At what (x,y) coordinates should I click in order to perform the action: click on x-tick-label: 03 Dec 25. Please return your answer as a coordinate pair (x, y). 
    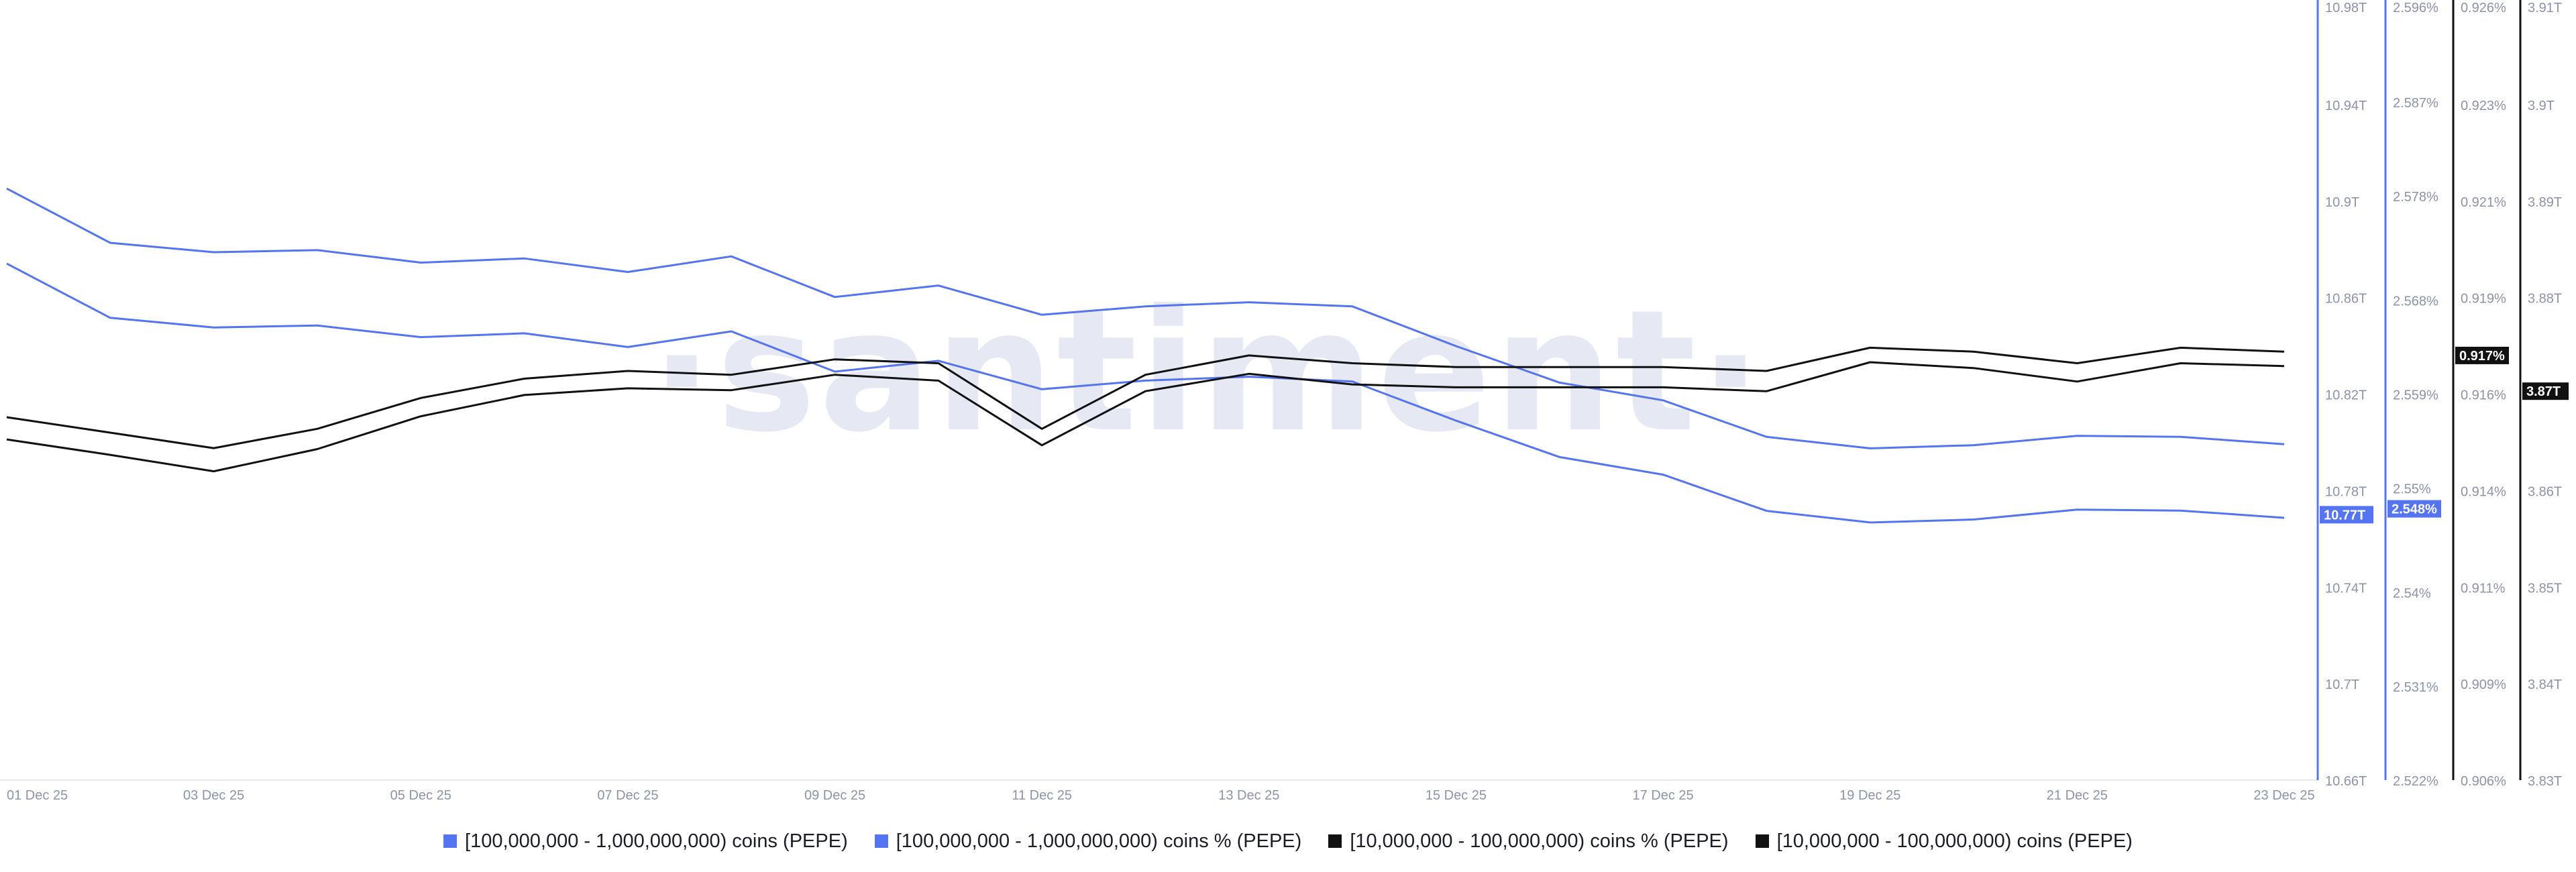
    Looking at the image, I should click on (213, 795).